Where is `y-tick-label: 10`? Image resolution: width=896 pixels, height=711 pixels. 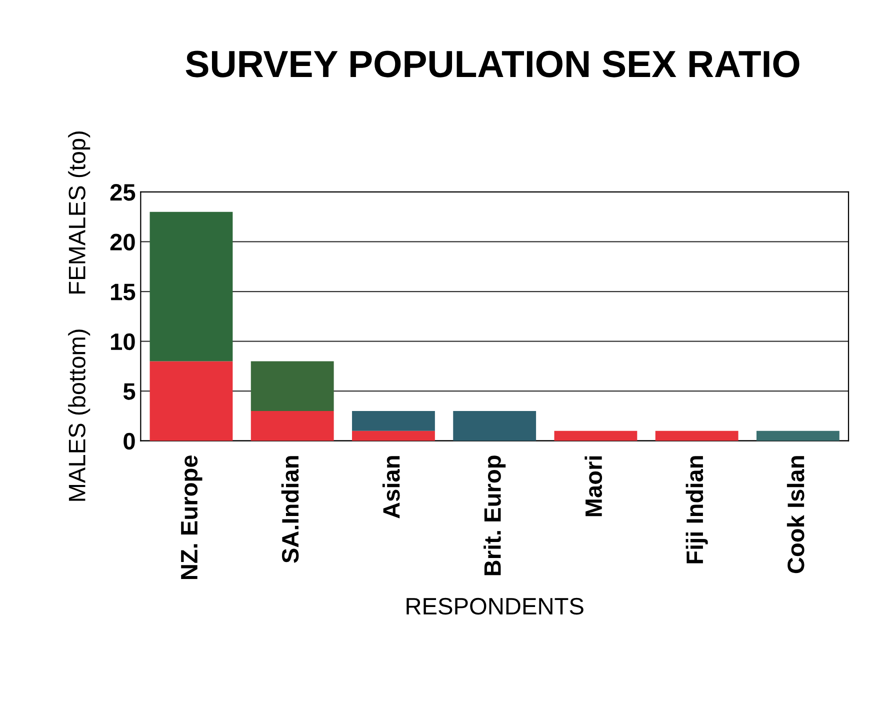 y-tick-label: 10 is located at coordinates (123, 341).